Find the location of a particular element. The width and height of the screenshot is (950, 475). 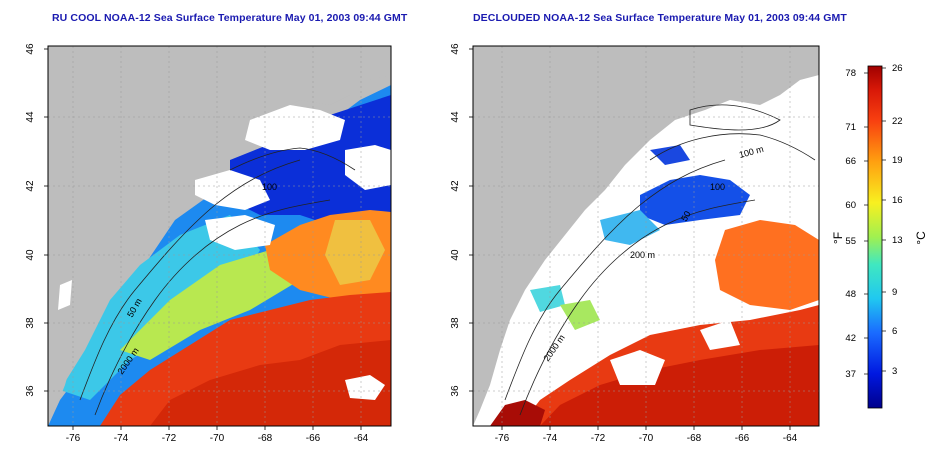

right-contour-label: 100 is located at coordinates (717, 187).